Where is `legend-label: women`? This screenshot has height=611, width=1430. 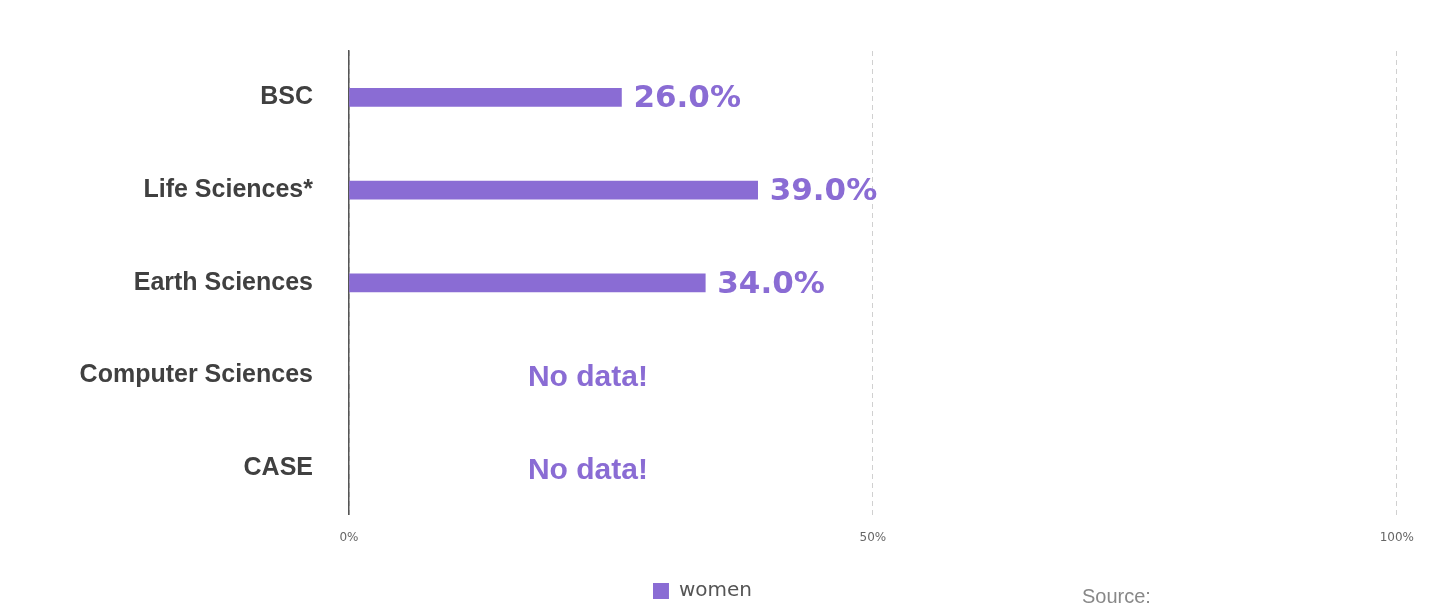 legend-label: women is located at coordinates (715, 589).